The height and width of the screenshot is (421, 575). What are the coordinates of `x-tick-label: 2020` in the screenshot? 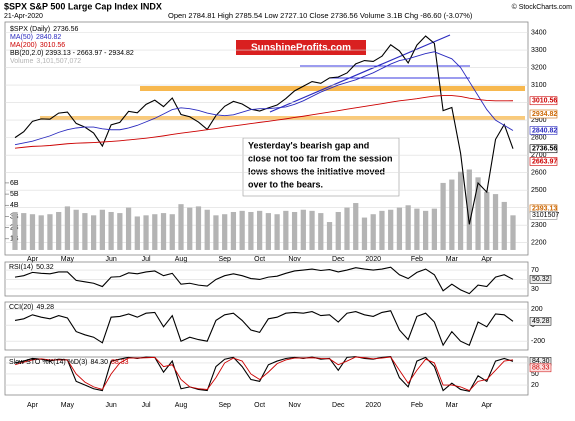 It's located at (373, 405).